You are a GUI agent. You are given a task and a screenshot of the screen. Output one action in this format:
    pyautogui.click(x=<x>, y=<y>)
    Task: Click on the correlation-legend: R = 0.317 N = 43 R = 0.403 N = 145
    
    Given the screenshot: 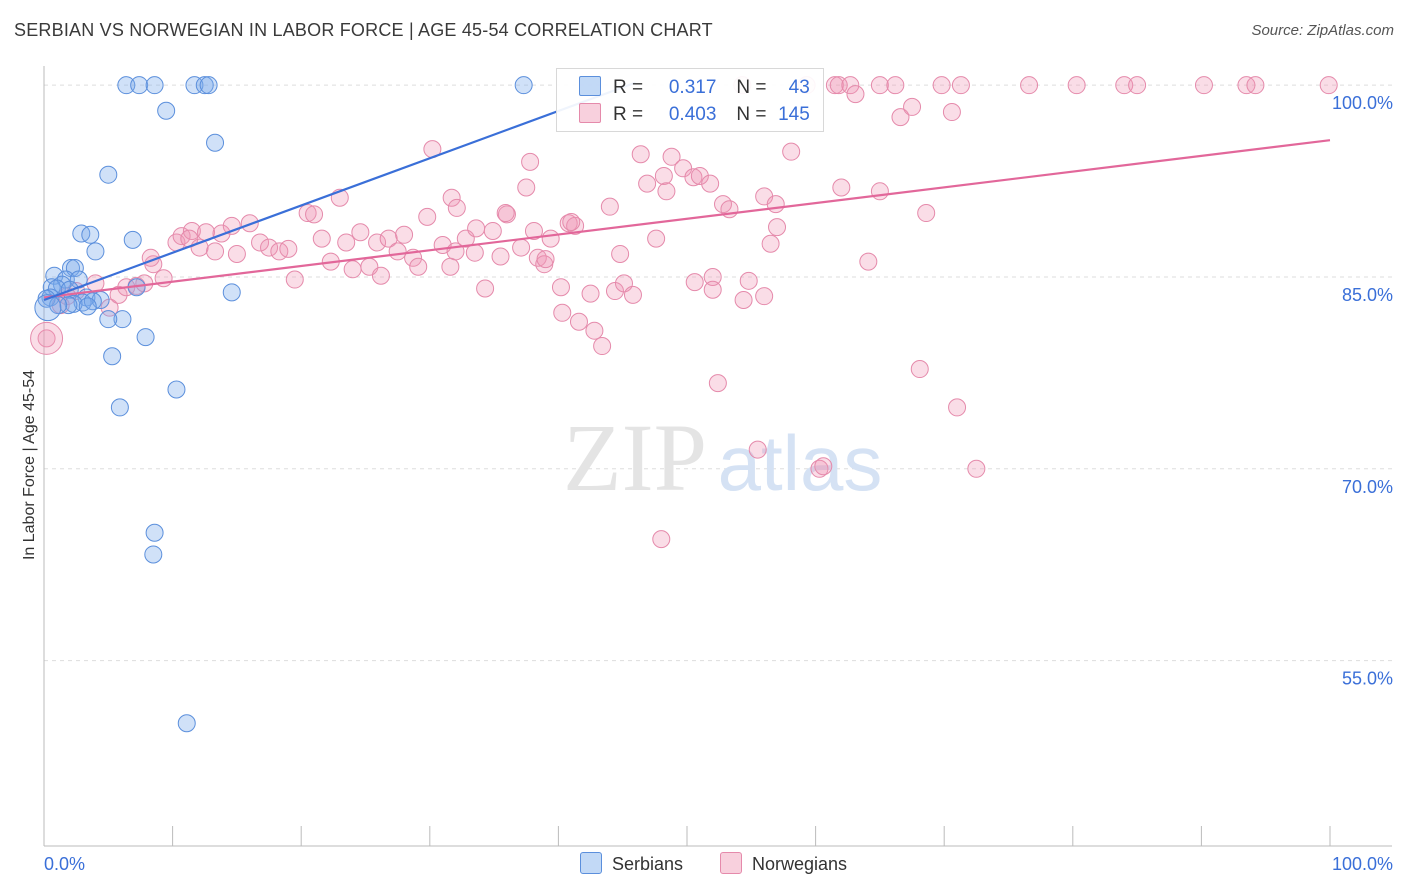 What is the action you would take?
    pyautogui.click(x=690, y=100)
    